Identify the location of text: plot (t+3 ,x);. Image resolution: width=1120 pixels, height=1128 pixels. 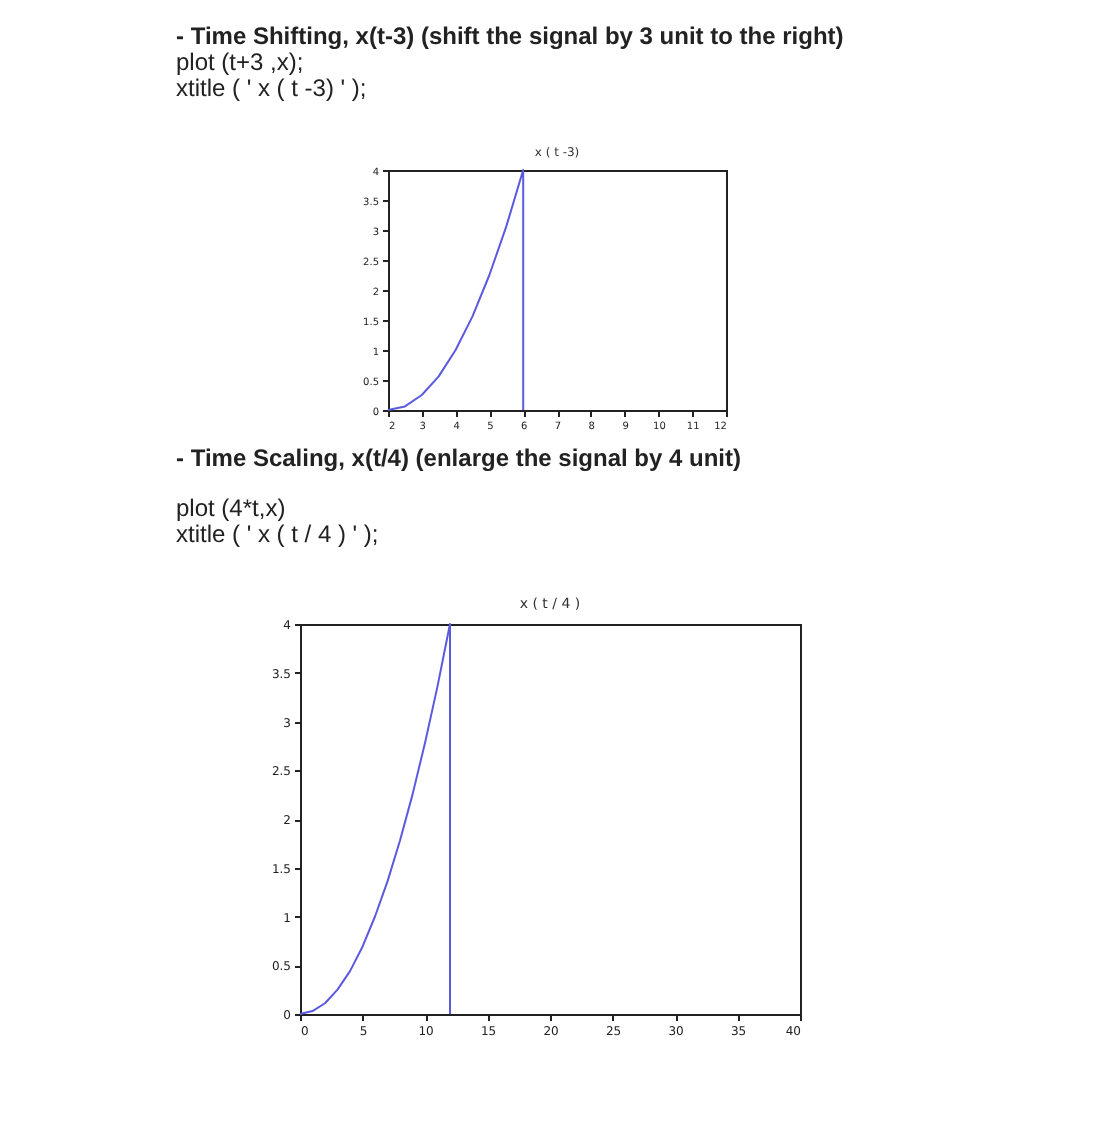
(240, 62).